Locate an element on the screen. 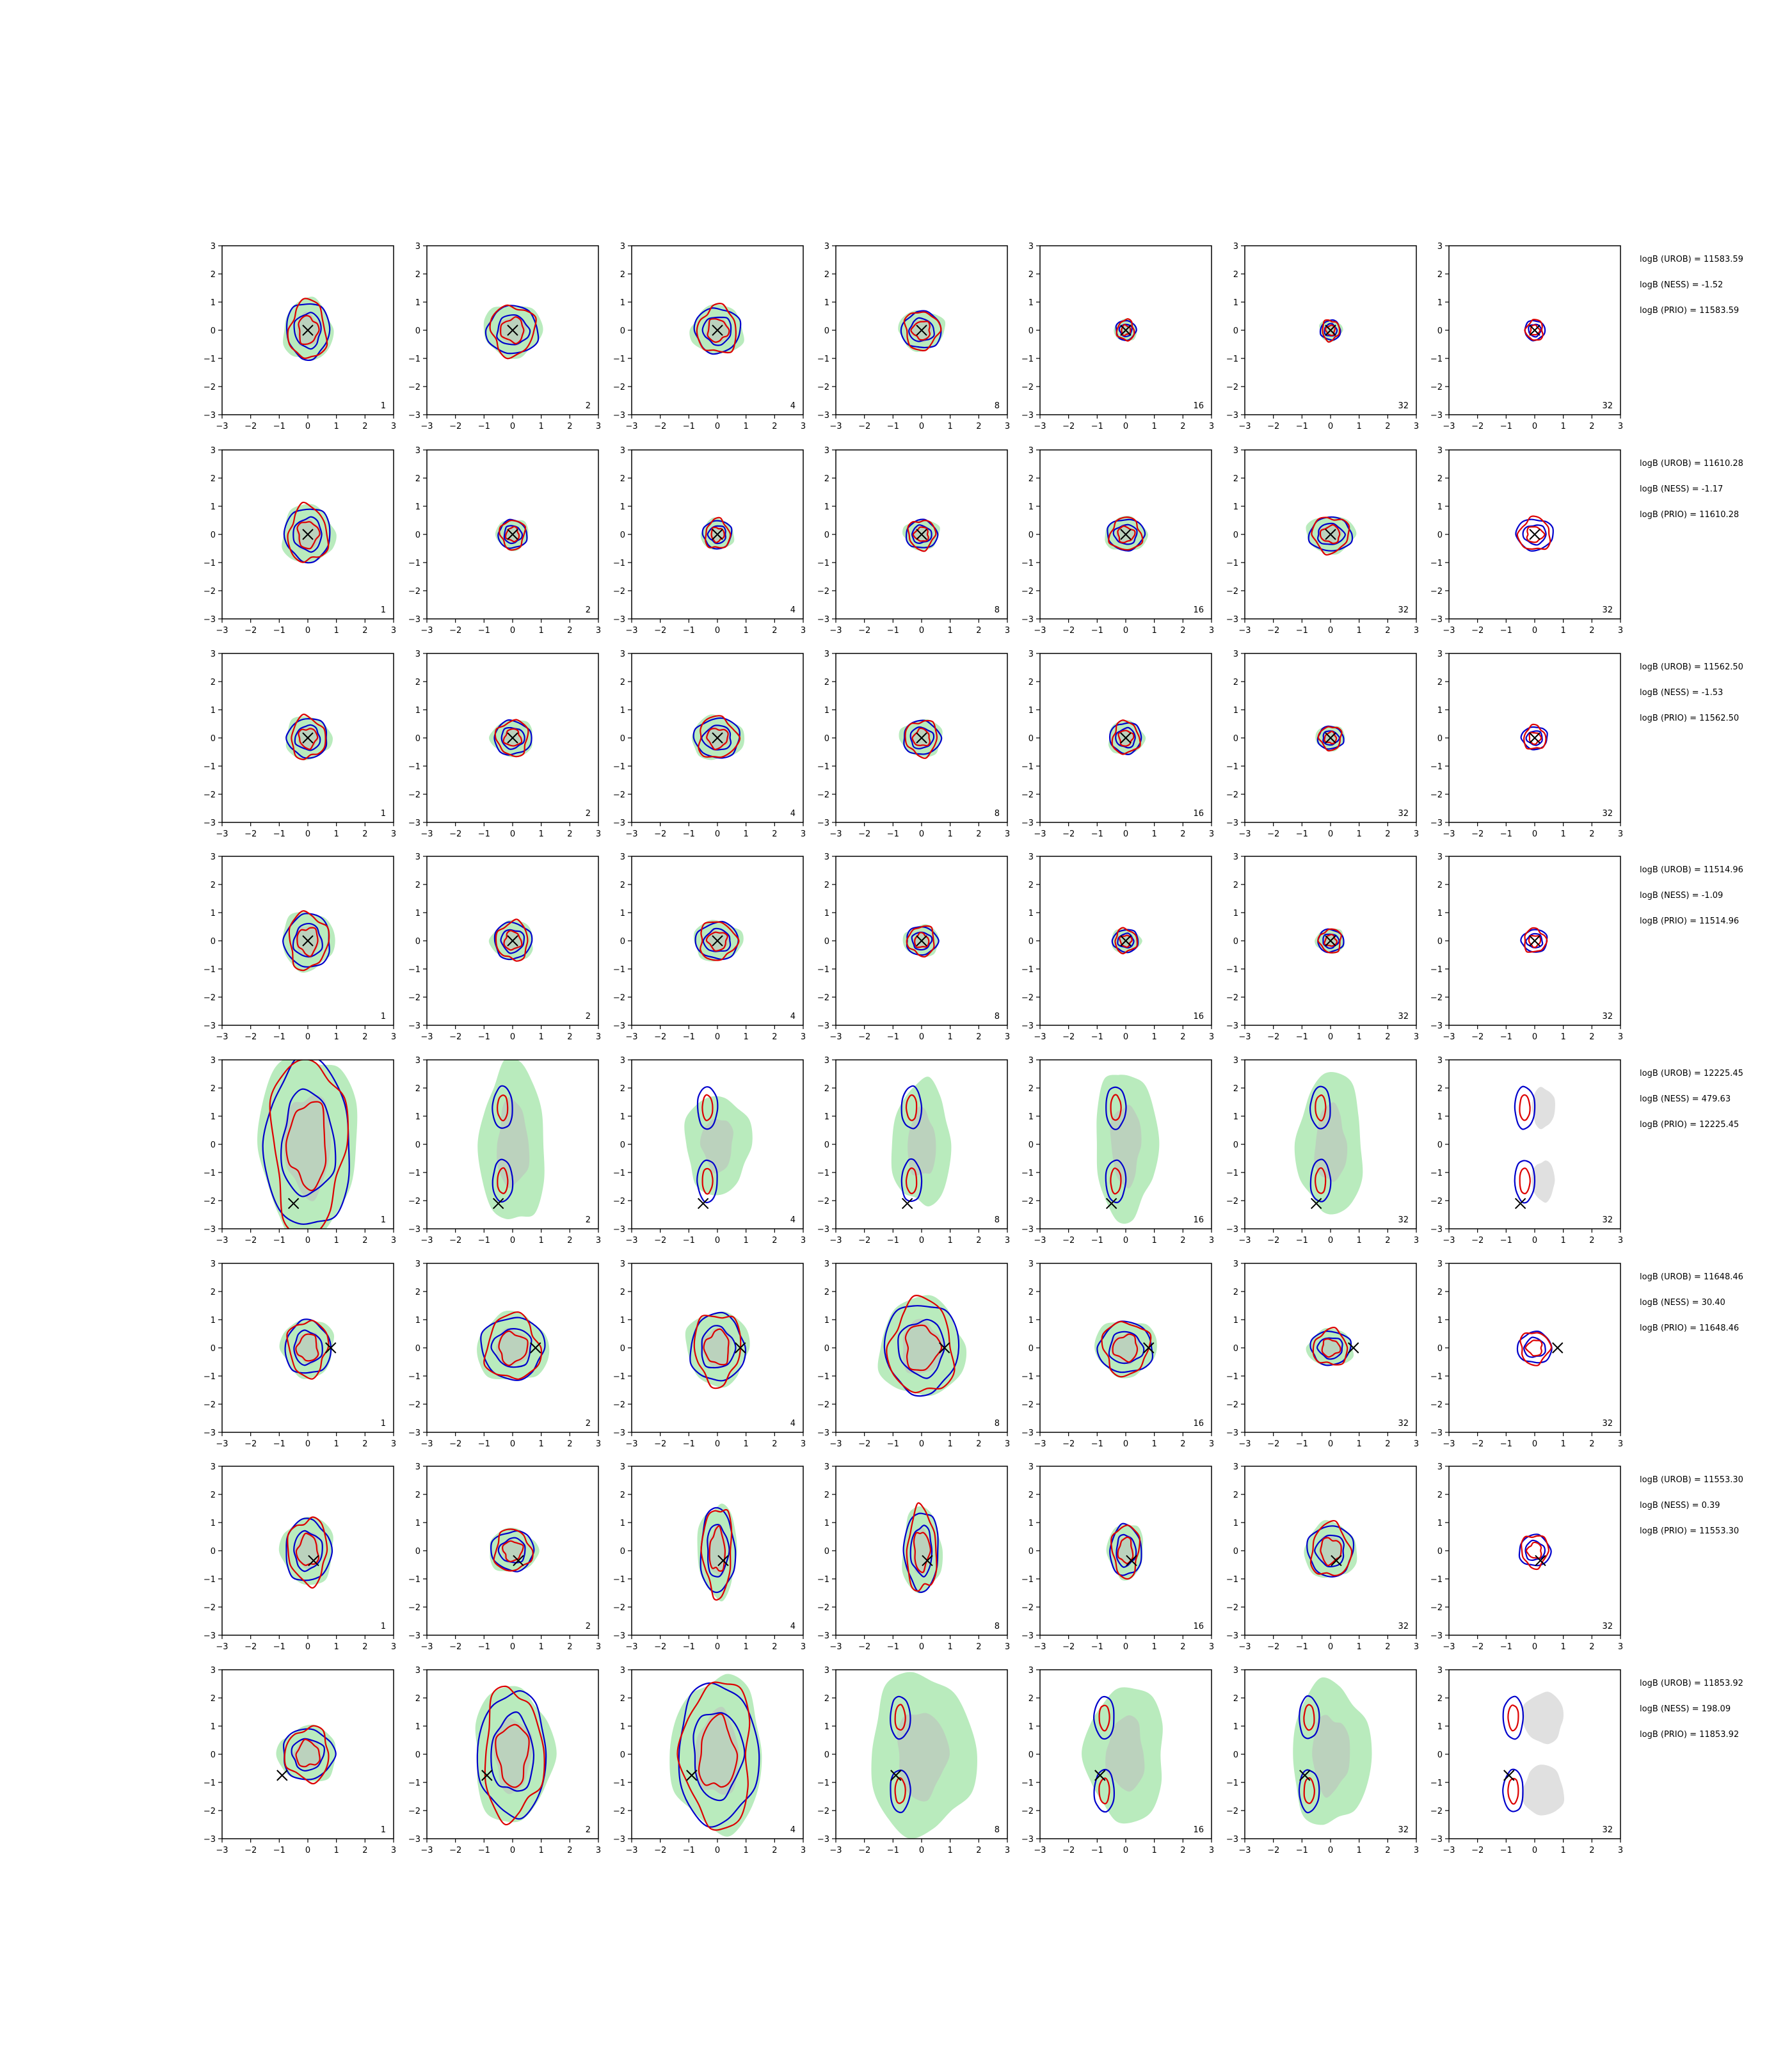 This screenshot has width=1792, height=2048. density-core-fill is located at coordinates (922, 1141).